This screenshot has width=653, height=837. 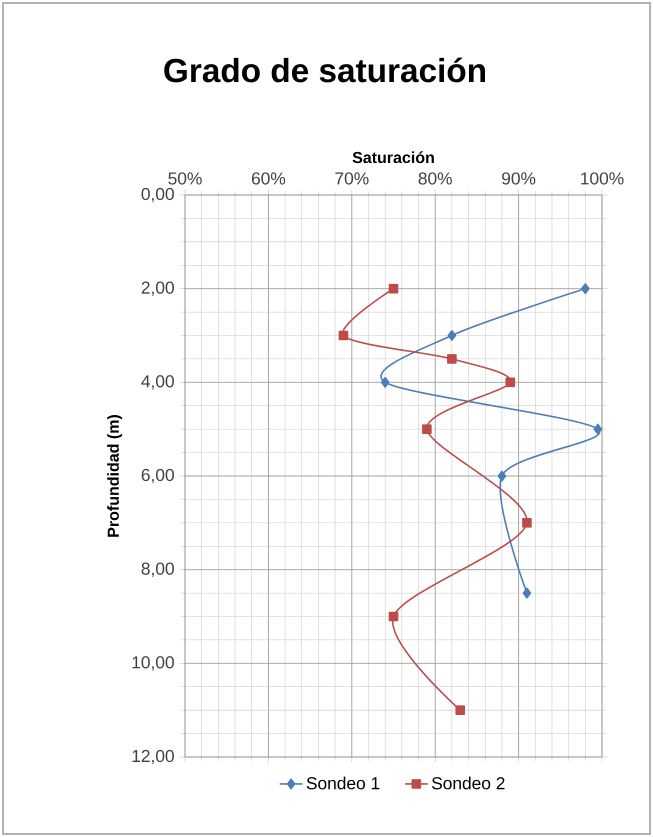 I want to click on x-axis-title: Saturación, so click(x=393, y=157).